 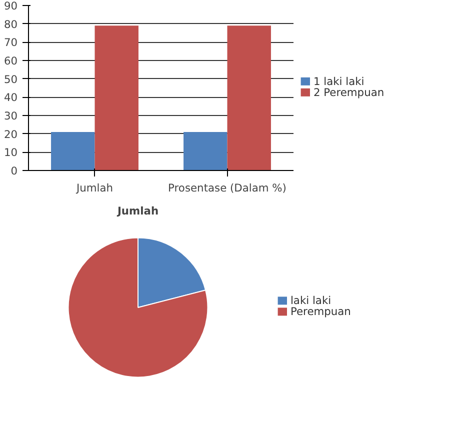 I want to click on legend-label: laki laki, so click(x=311, y=301).